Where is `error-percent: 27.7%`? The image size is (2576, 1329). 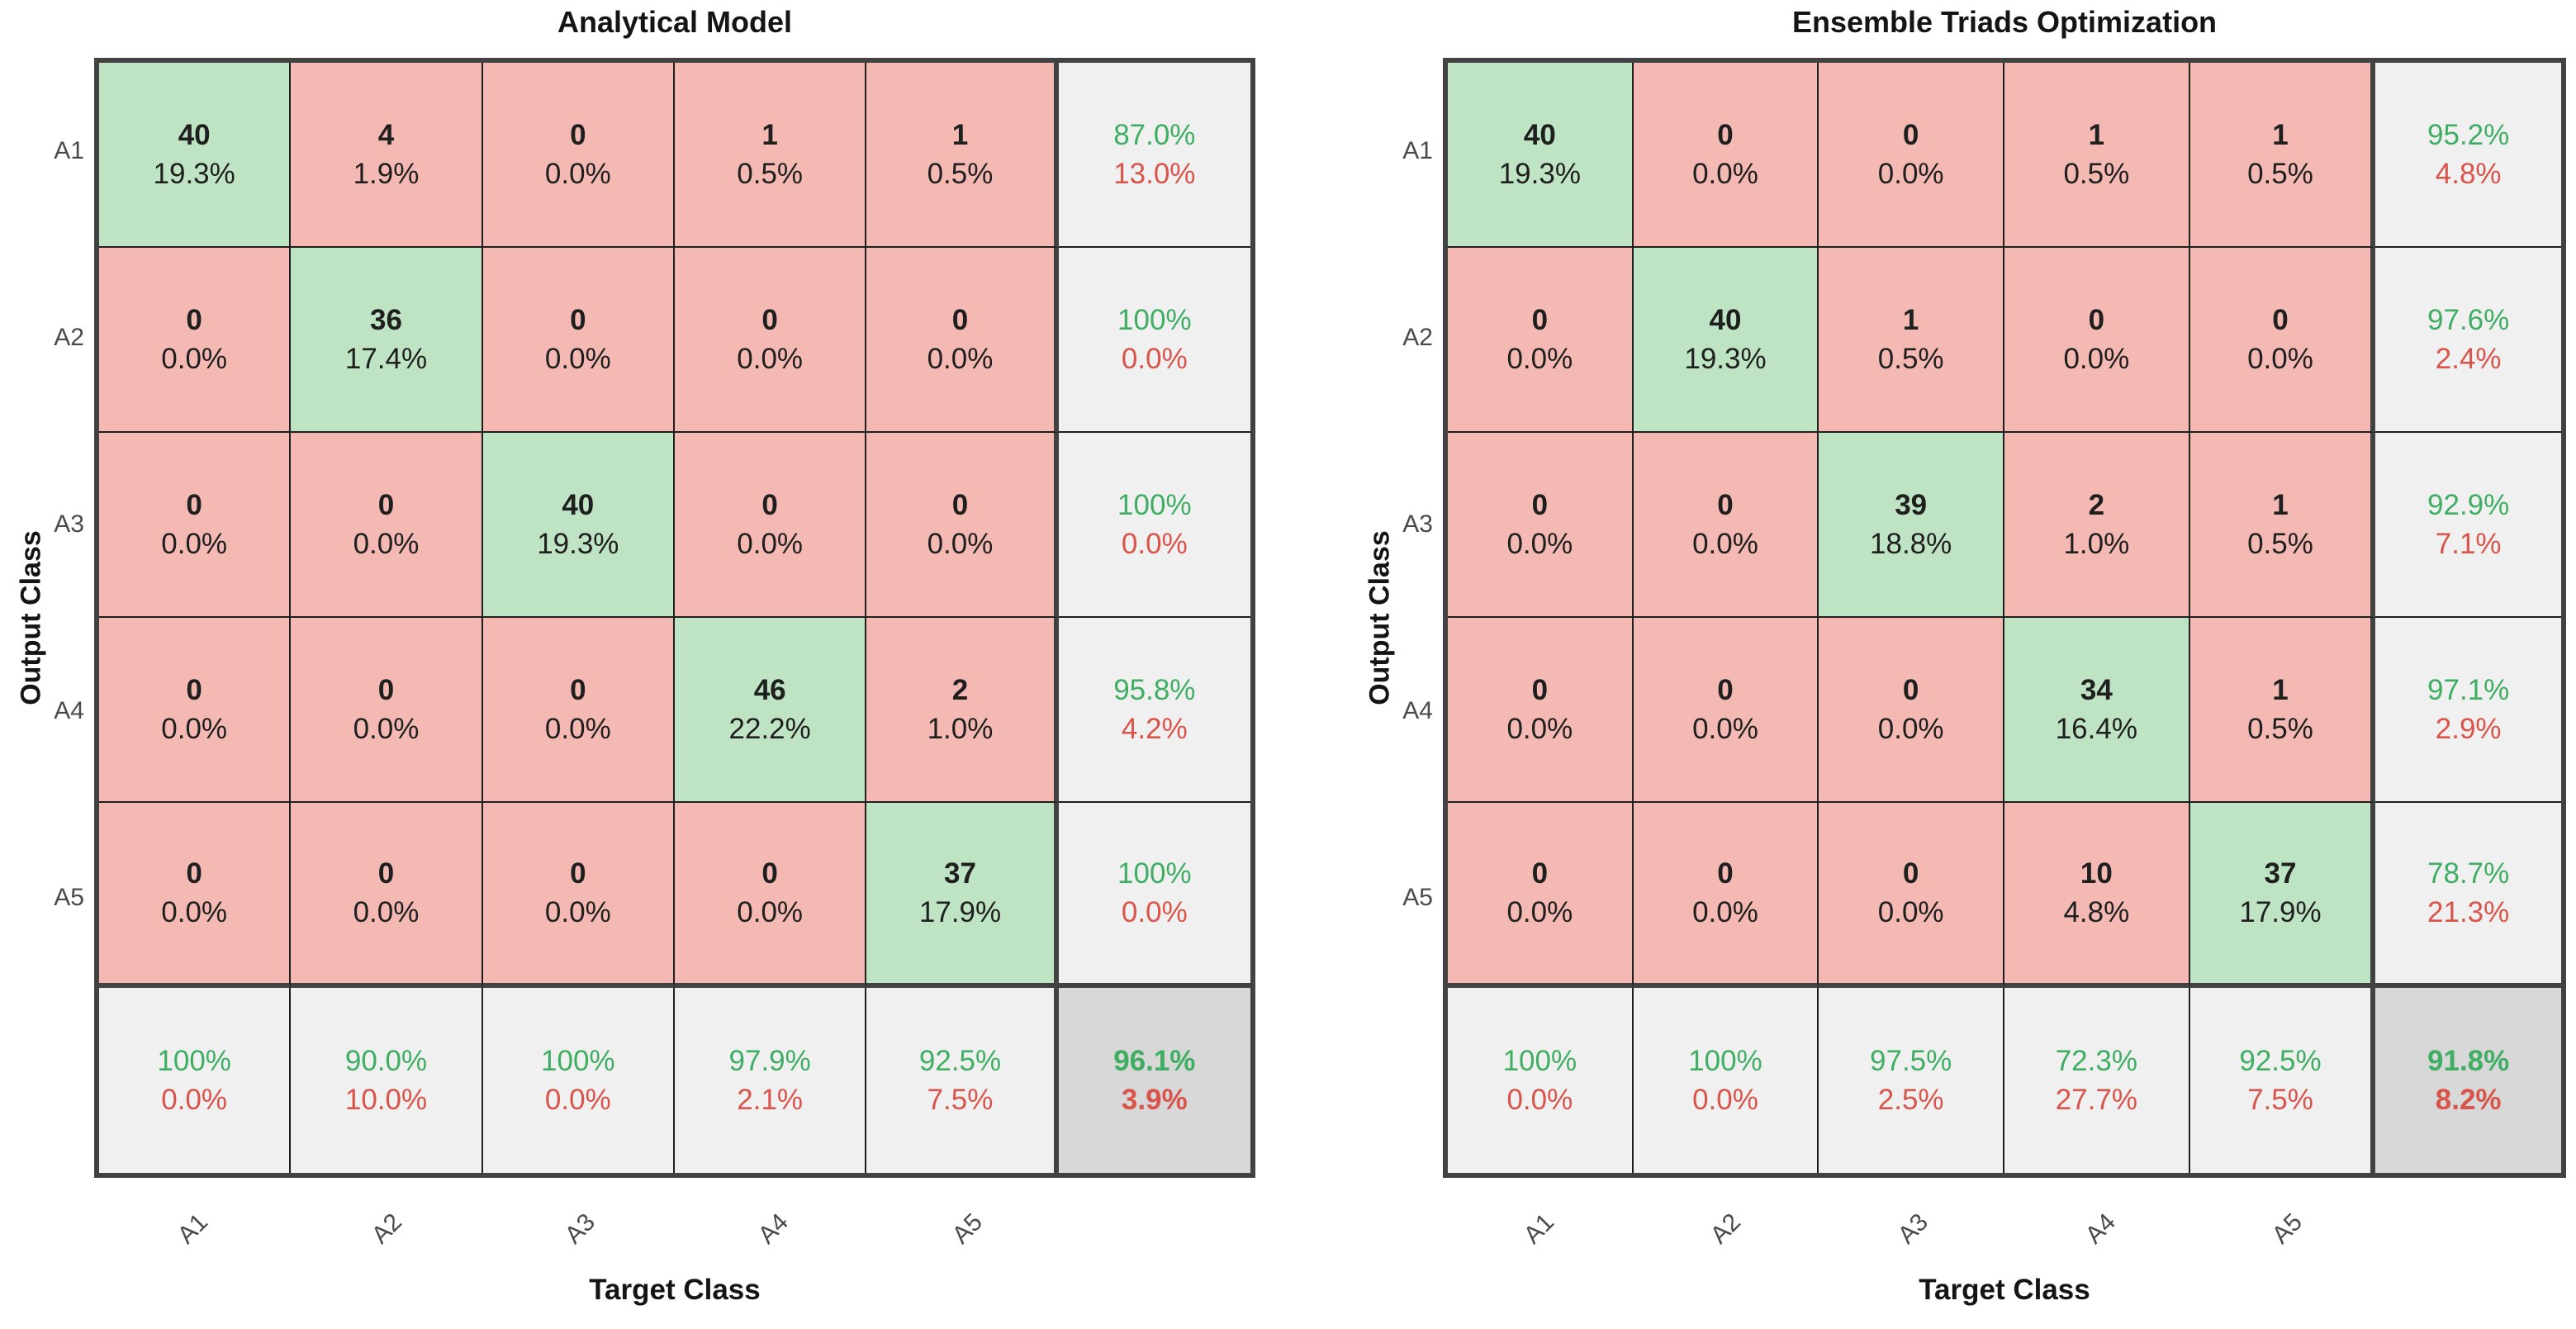 error-percent: 27.7% is located at coordinates (2096, 1099).